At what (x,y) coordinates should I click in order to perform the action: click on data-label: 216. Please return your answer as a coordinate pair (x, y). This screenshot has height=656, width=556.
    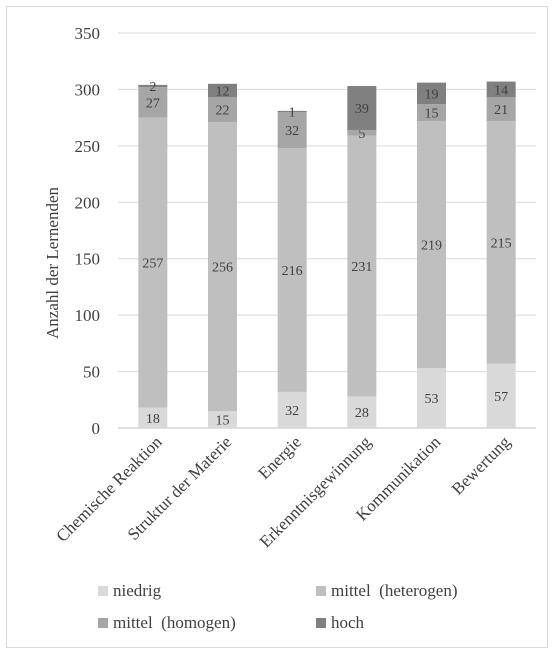
    Looking at the image, I should click on (292, 271).